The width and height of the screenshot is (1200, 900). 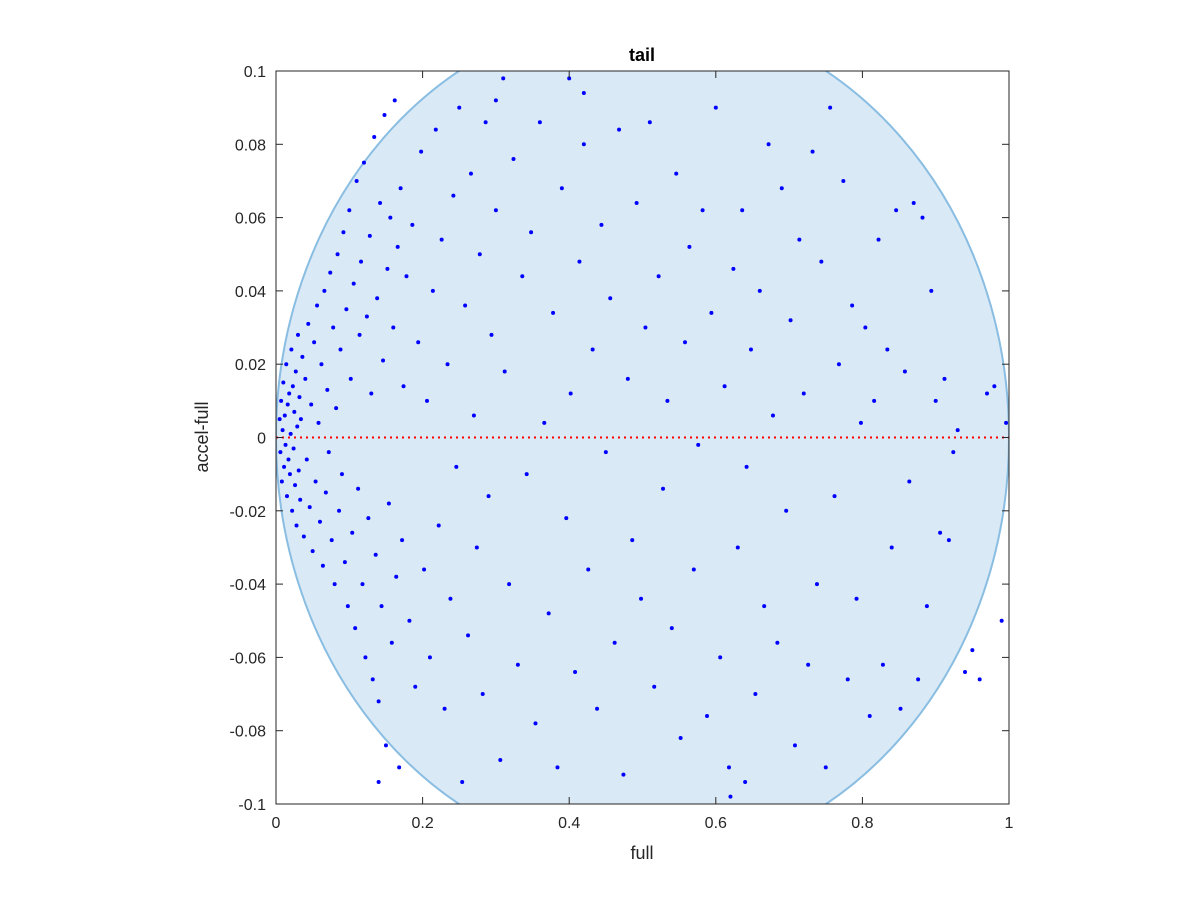 I want to click on y-tick-label: -0.1, so click(x=252, y=805).